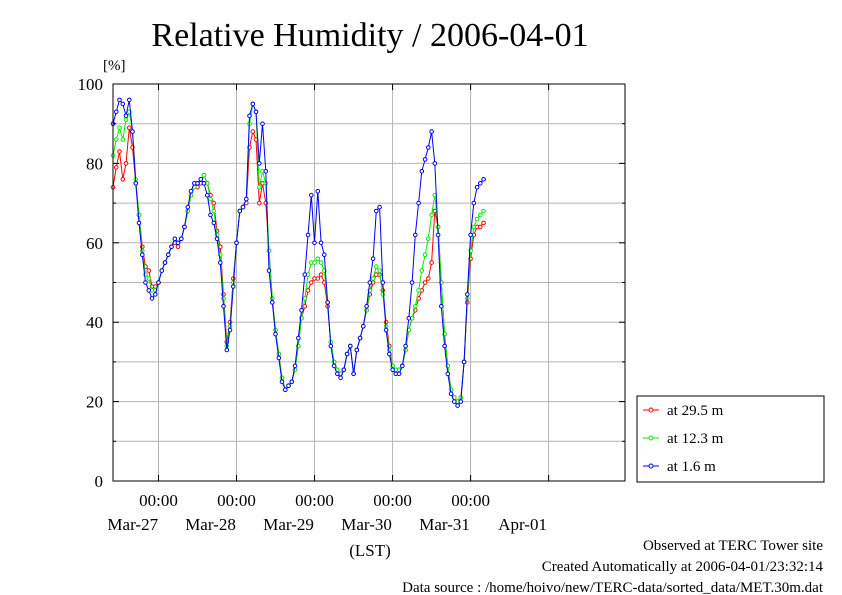  I want to click on x-axis-label: (LST), so click(370, 550).